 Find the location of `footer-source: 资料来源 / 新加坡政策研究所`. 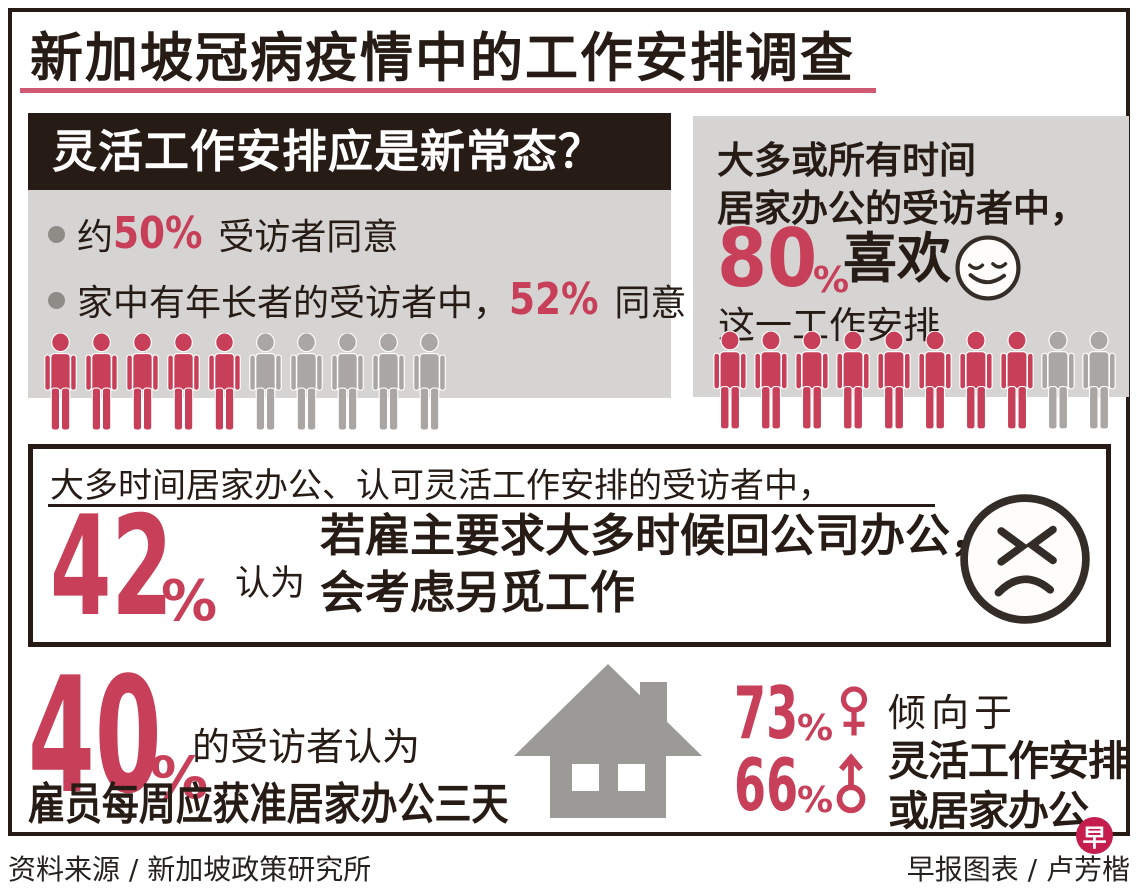

footer-source: 资料来源 / 新加坡政策研究所 is located at coordinates (190, 869).